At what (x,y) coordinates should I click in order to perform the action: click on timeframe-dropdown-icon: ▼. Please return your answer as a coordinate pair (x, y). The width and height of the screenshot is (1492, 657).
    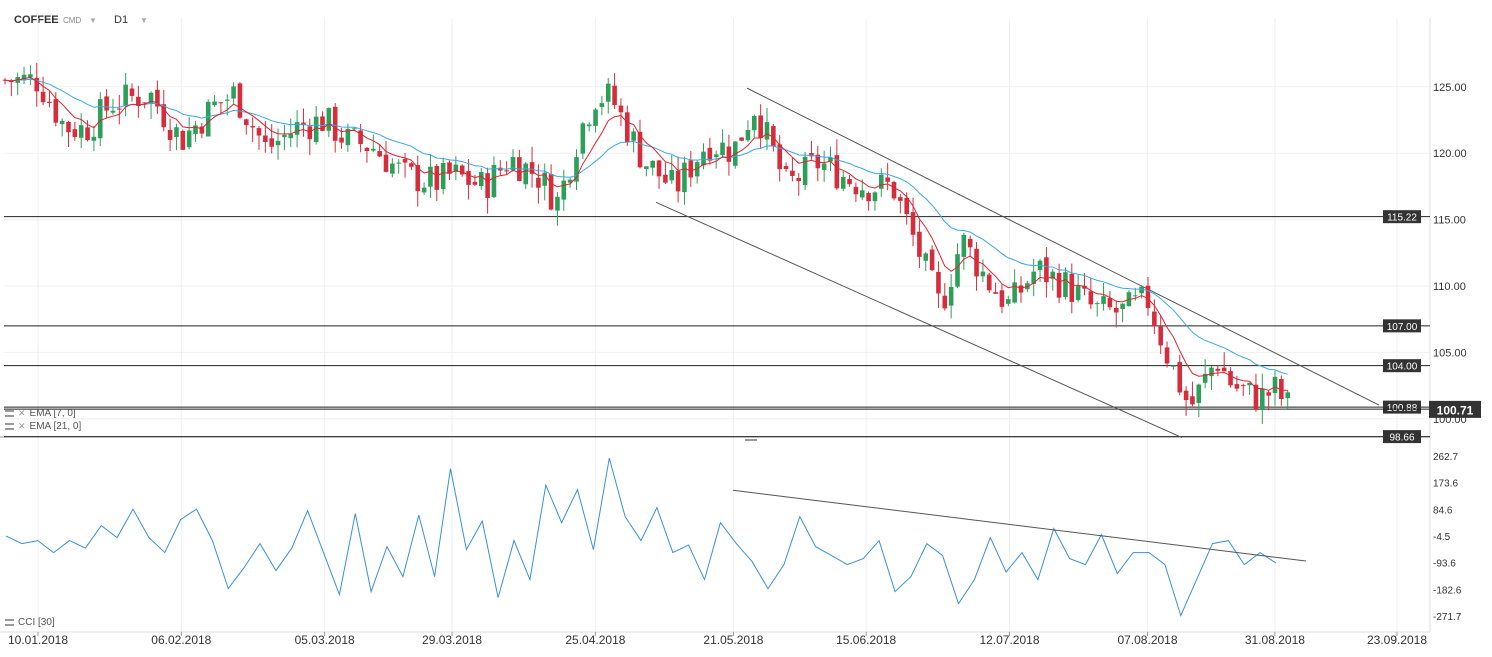
    Looking at the image, I should click on (144, 20).